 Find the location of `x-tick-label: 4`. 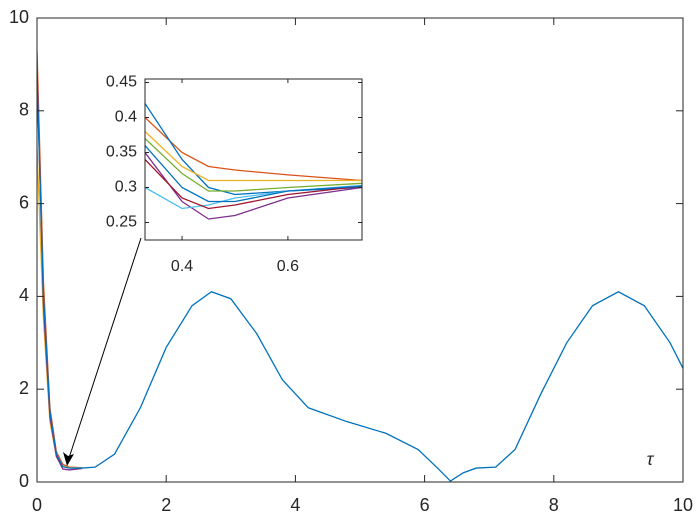

x-tick-label: 4 is located at coordinates (295, 505).